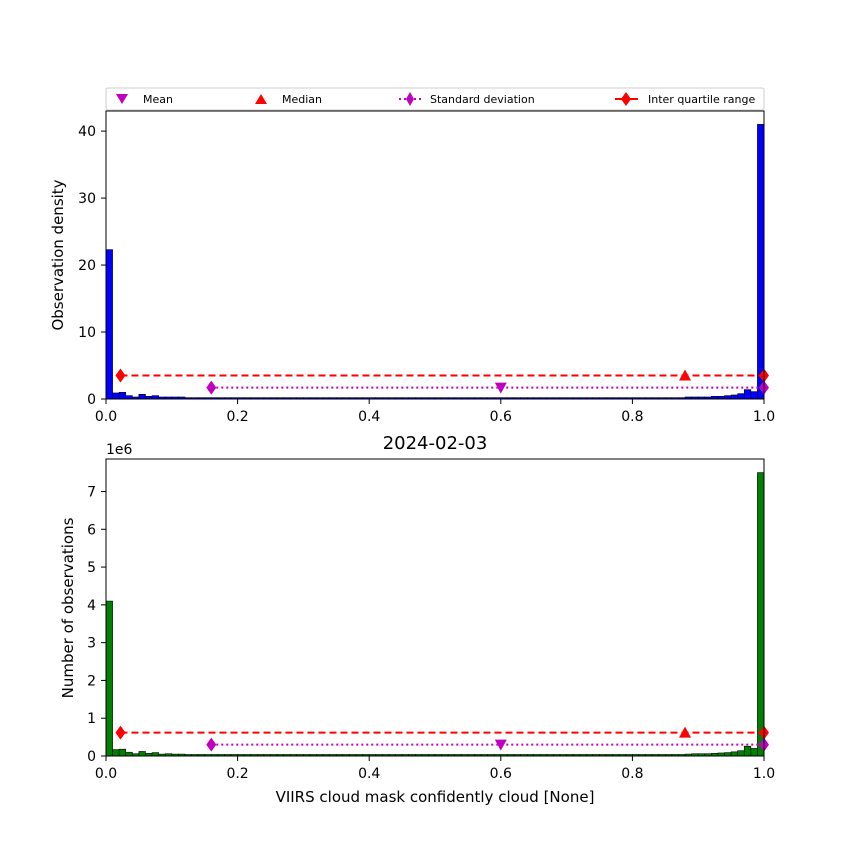 The height and width of the screenshot is (850, 850). Describe the element at coordinates (96, 624) in the screenshot. I see `count-y-ticks: 0 1 2 3 4 5 6 7` at that location.